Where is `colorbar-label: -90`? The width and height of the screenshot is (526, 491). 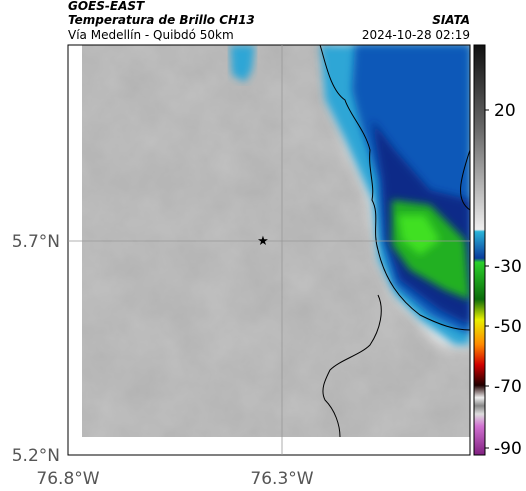 colorbar-label: -90 is located at coordinates (508, 449).